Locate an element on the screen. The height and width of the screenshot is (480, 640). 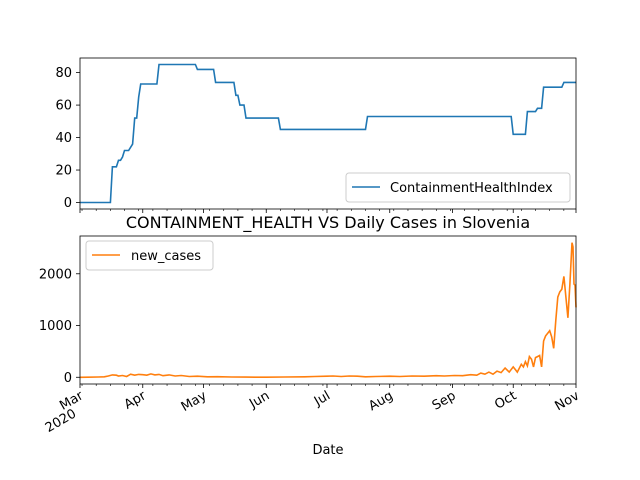
y-tick-label: 40 is located at coordinates (63, 138).